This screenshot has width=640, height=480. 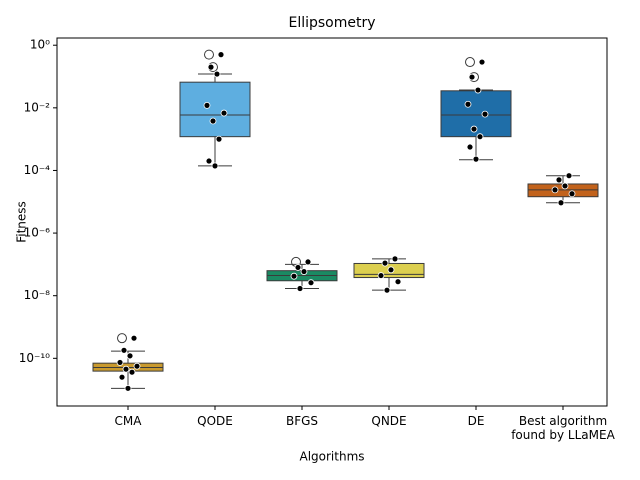 I want to click on y-tick-label: 10⁰, so click(x=40, y=45).